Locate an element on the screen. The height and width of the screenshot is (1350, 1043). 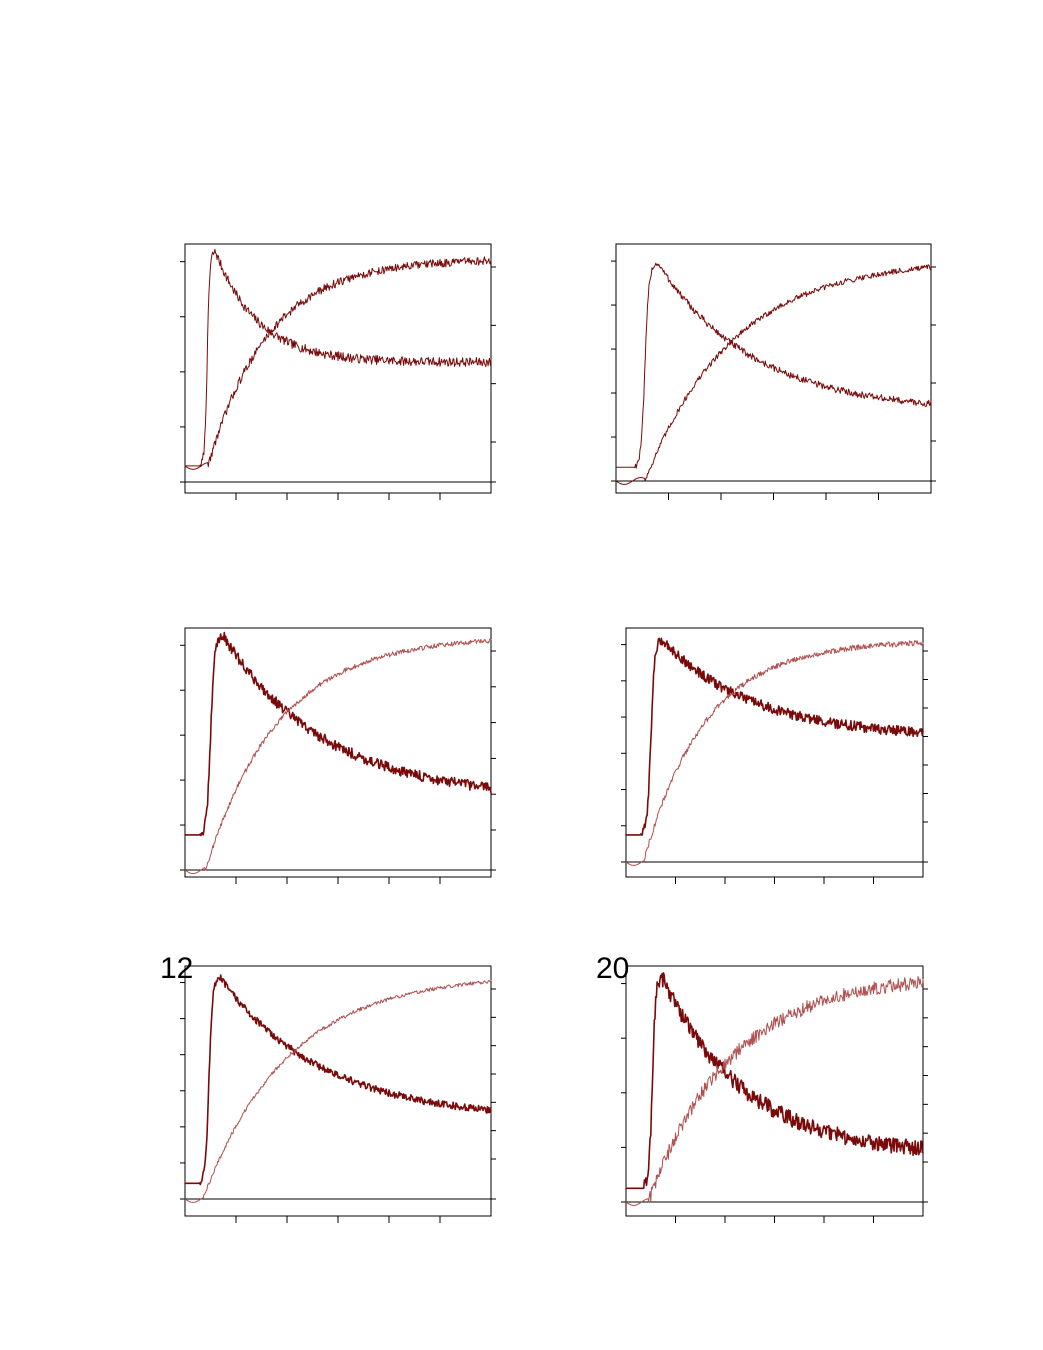
chart-panel-middle-left is located at coordinates (338, 755).